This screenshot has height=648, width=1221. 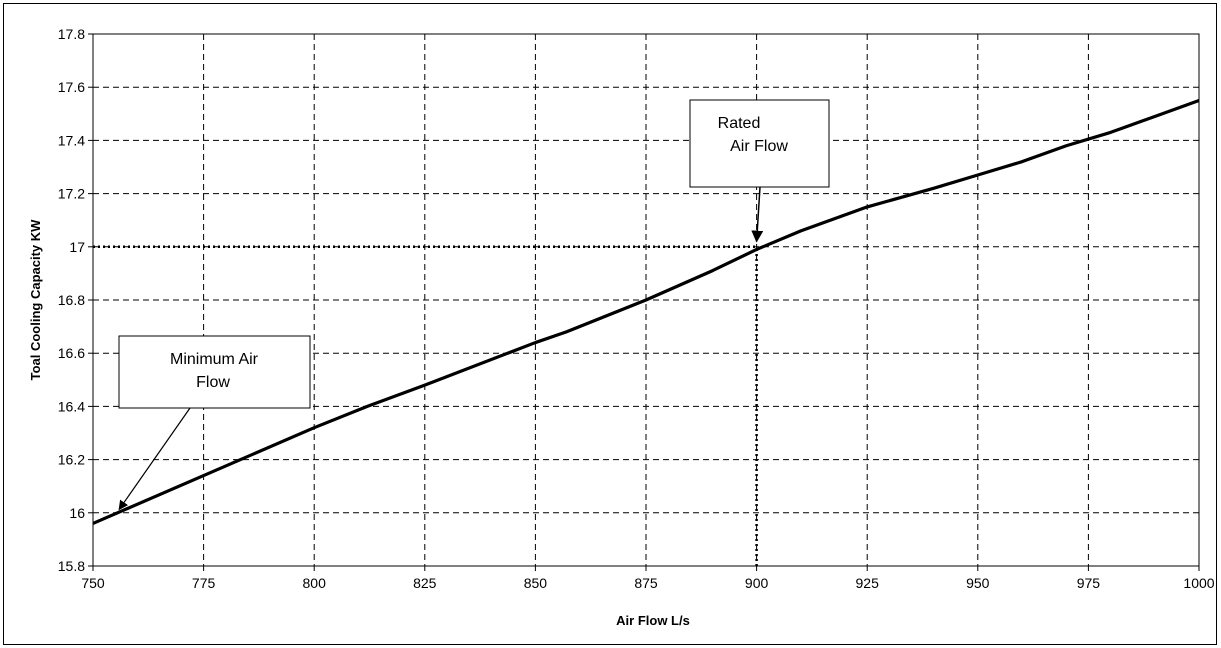 I want to click on x-tick-label: 975, so click(x=1089, y=583).